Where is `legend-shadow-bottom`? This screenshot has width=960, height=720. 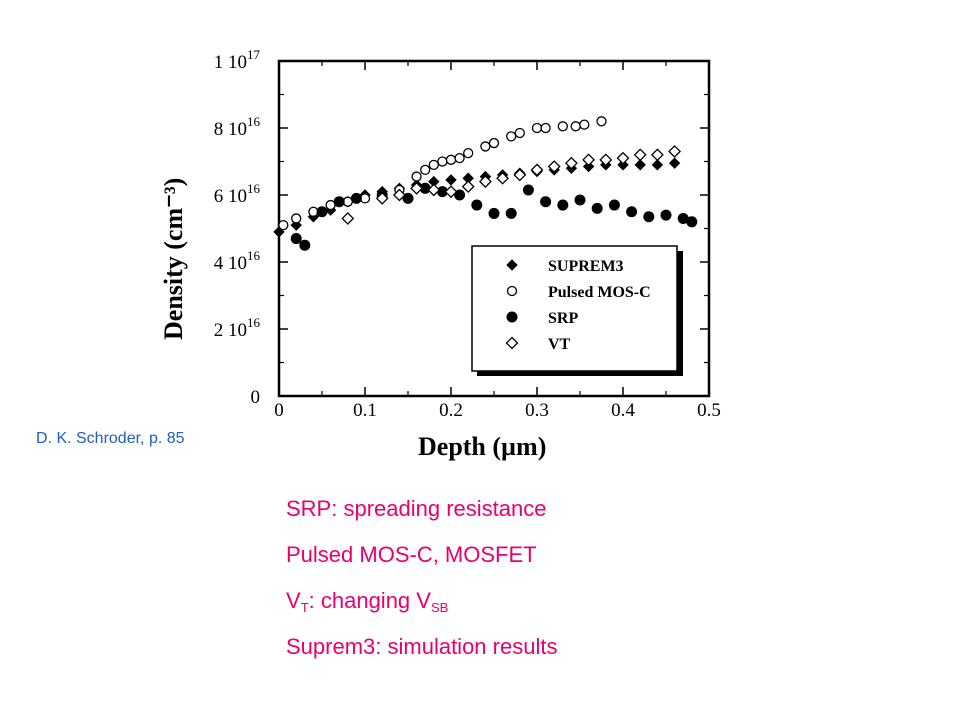 legend-shadow-bottom is located at coordinates (580, 373).